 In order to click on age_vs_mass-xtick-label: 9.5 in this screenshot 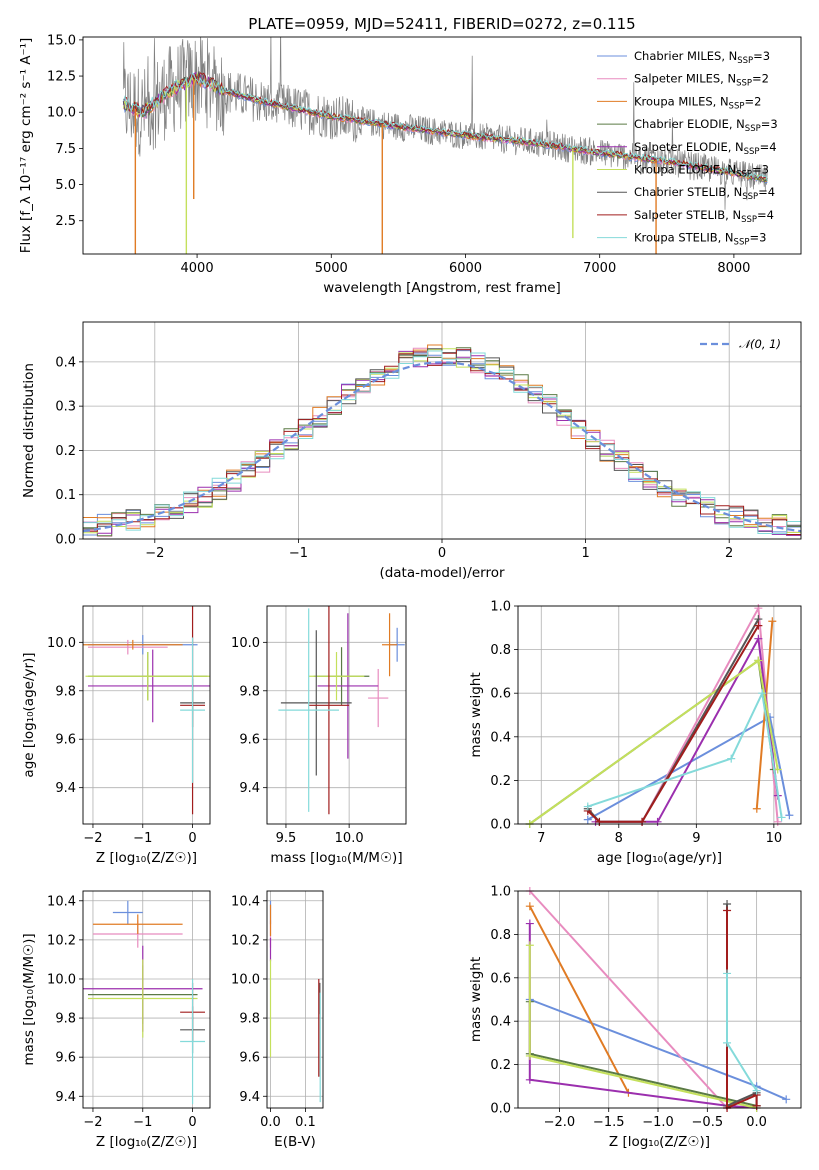, I will do `click(286, 838)`.